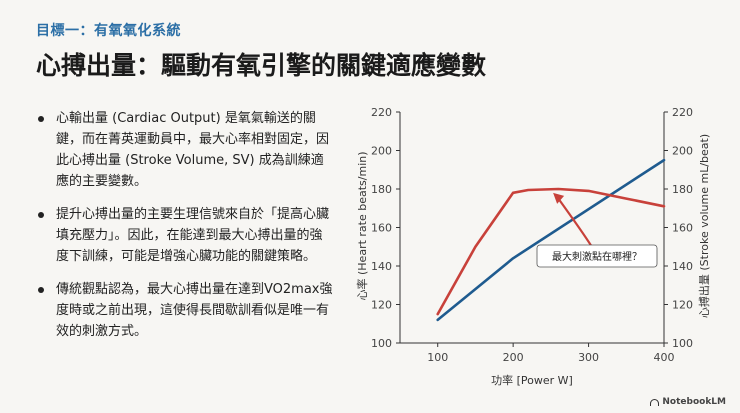 The width and height of the screenshot is (740, 413). What do you see at coordinates (559, 198) in the screenshot?
I see `callout-arrowhead-icon` at bounding box center [559, 198].